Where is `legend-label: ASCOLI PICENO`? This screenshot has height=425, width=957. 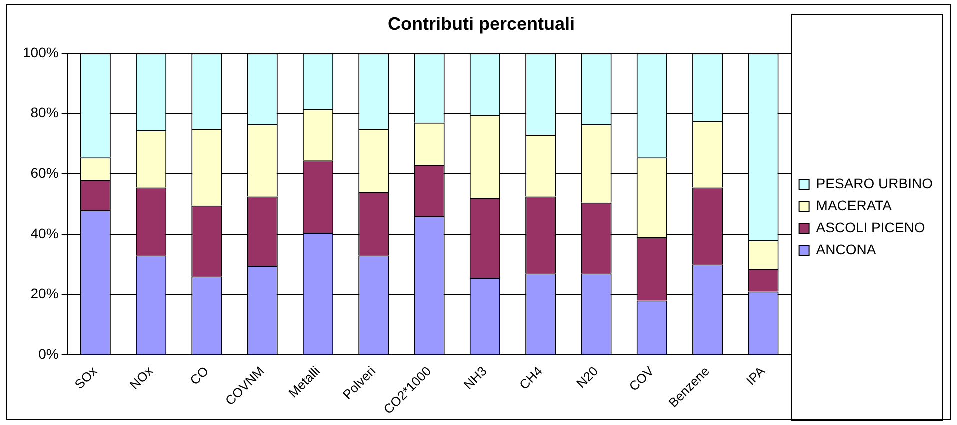 legend-label: ASCOLI PICENO is located at coordinates (871, 227).